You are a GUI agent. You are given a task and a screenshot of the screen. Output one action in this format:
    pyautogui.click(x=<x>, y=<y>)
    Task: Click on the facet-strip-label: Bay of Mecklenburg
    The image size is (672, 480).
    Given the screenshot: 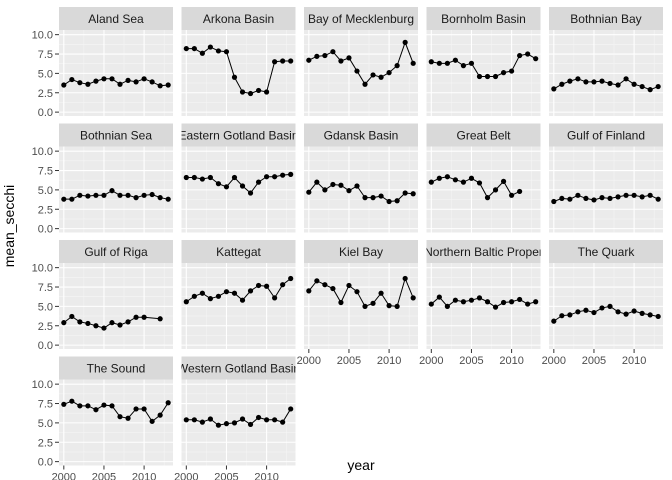 What is the action you would take?
    pyautogui.click(x=361, y=19)
    